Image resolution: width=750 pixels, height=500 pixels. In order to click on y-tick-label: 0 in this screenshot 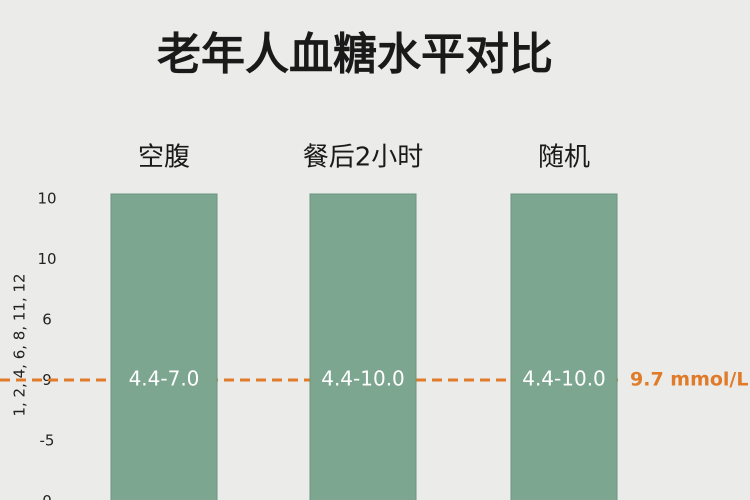, I will do `click(47, 496)`.